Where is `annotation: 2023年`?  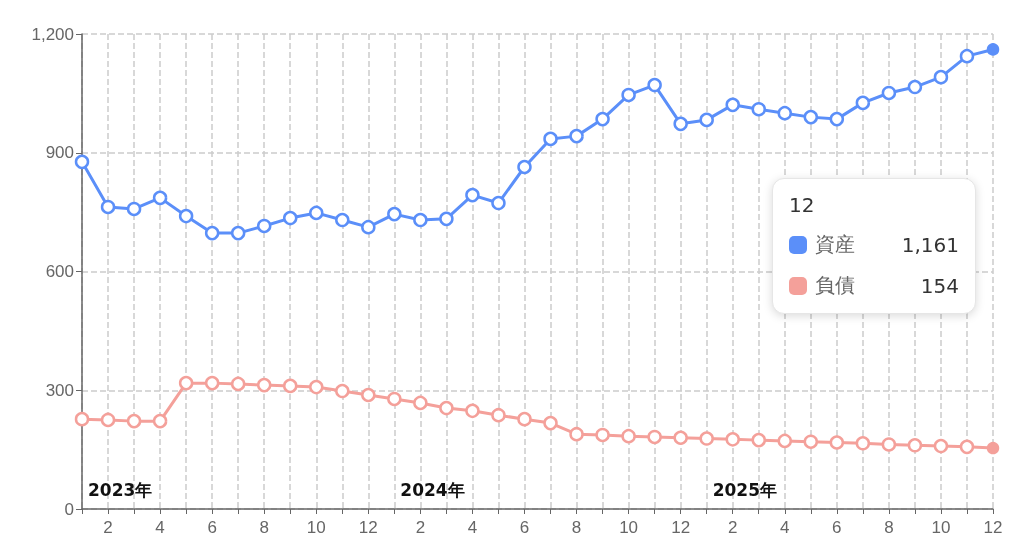 annotation: 2023年 is located at coordinates (120, 489).